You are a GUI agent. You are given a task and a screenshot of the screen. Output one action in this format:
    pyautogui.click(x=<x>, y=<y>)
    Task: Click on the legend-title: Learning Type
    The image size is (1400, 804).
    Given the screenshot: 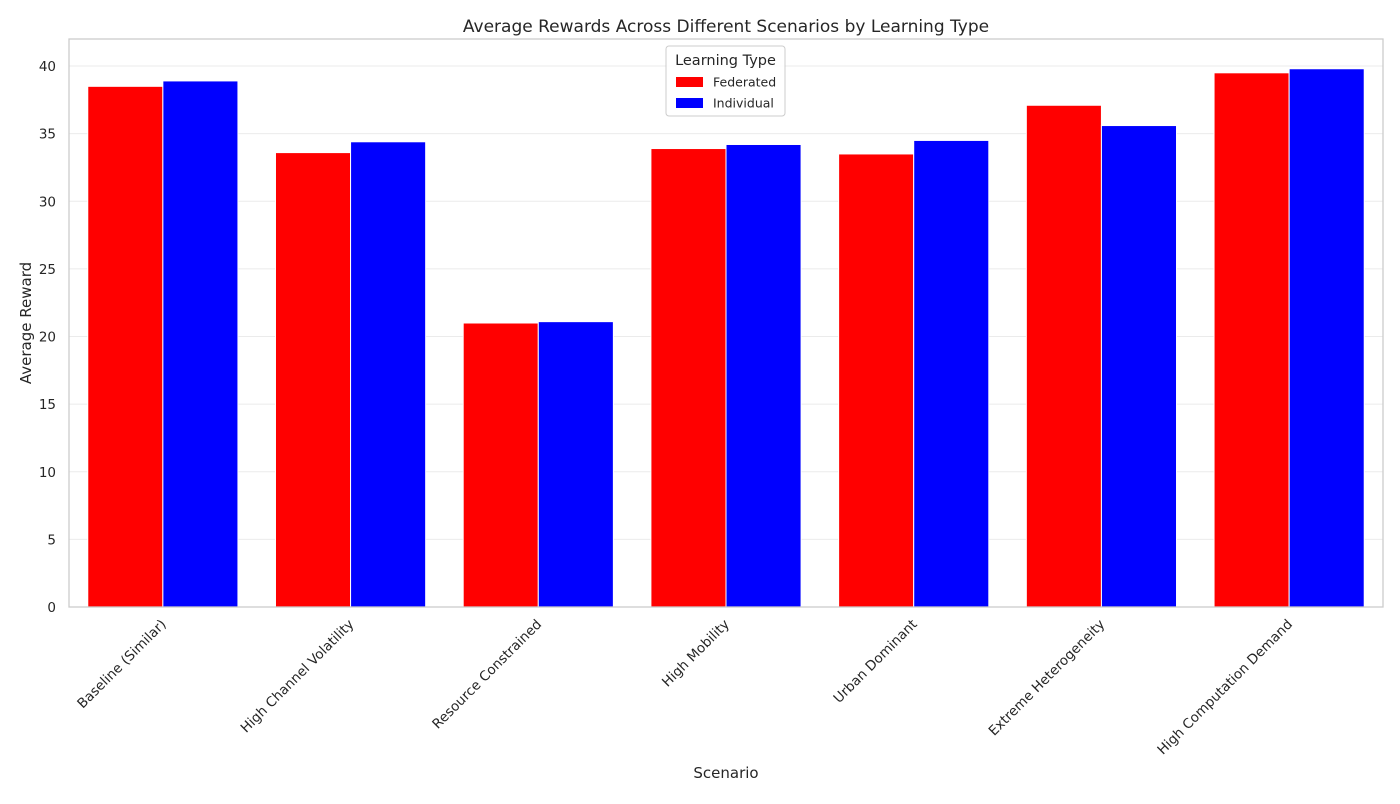 What is the action you would take?
    pyautogui.click(x=725, y=61)
    